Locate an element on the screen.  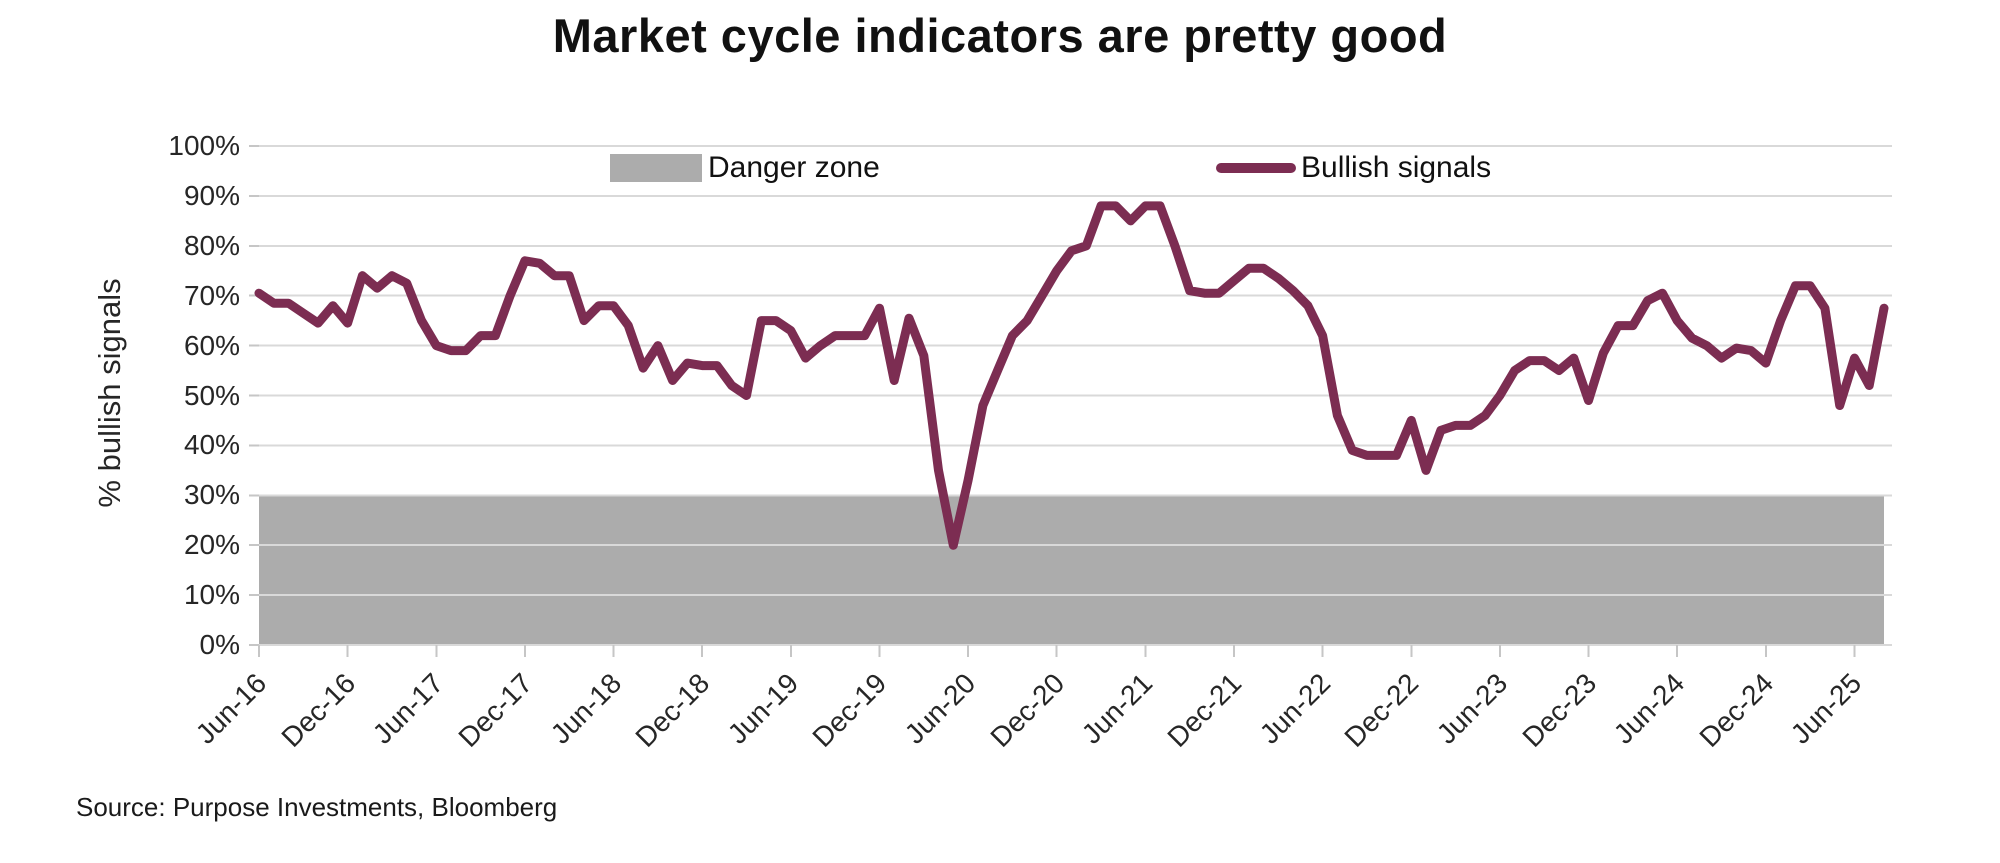
danger-zone-swatch is located at coordinates (656, 168).